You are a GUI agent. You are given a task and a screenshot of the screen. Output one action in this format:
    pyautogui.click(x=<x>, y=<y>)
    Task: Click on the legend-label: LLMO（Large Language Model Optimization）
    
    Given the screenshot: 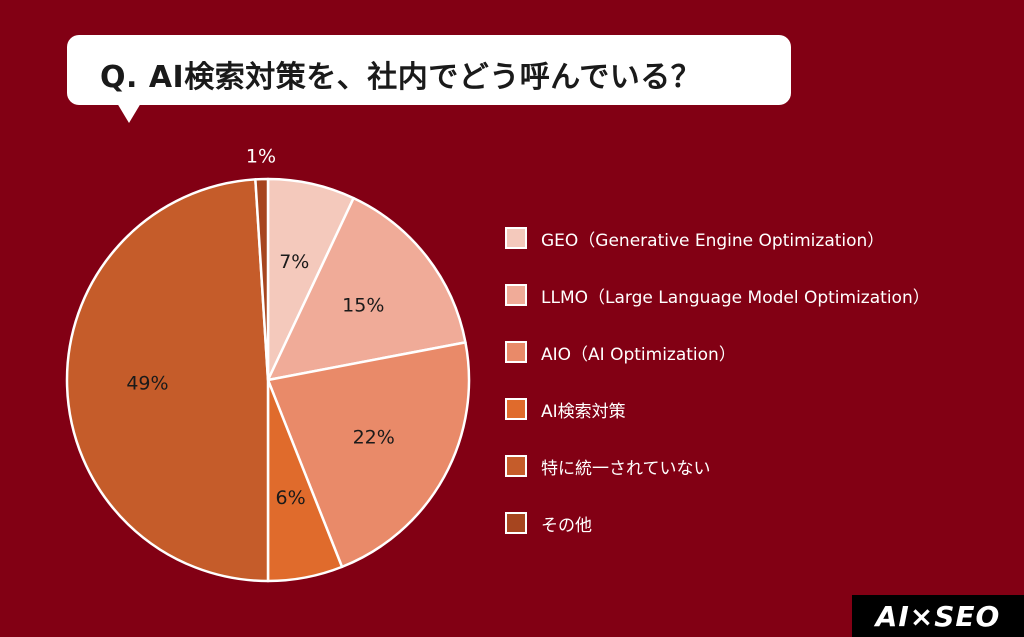 What is the action you would take?
    pyautogui.click(x=735, y=297)
    